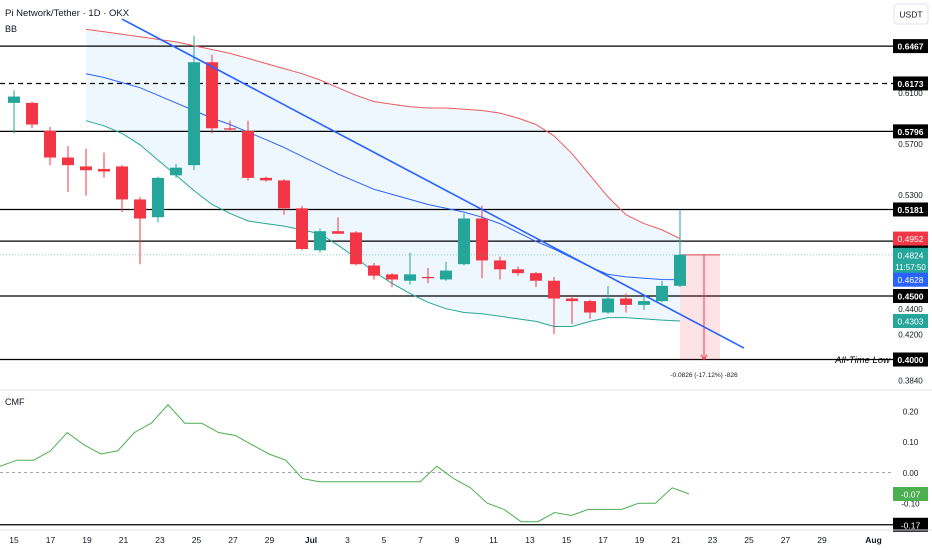  I want to click on cmf-y-tick-label: 0.10, so click(911, 442).